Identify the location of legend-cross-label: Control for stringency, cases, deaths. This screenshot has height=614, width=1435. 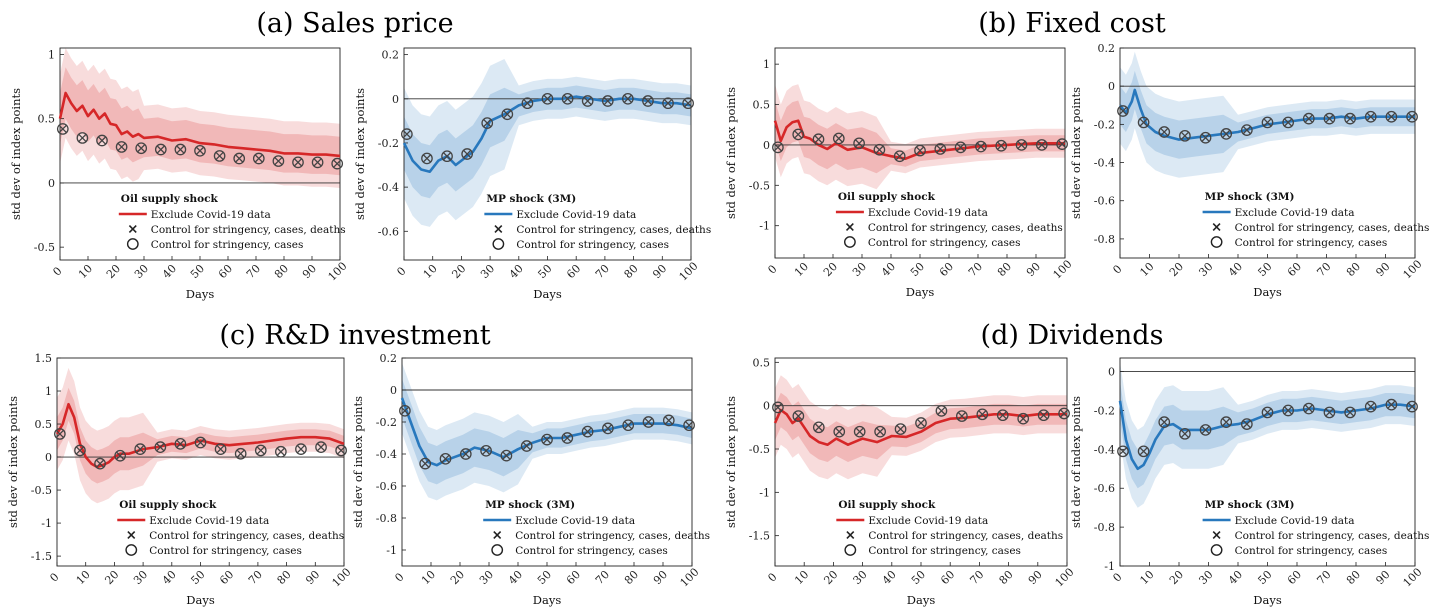
(246, 536).